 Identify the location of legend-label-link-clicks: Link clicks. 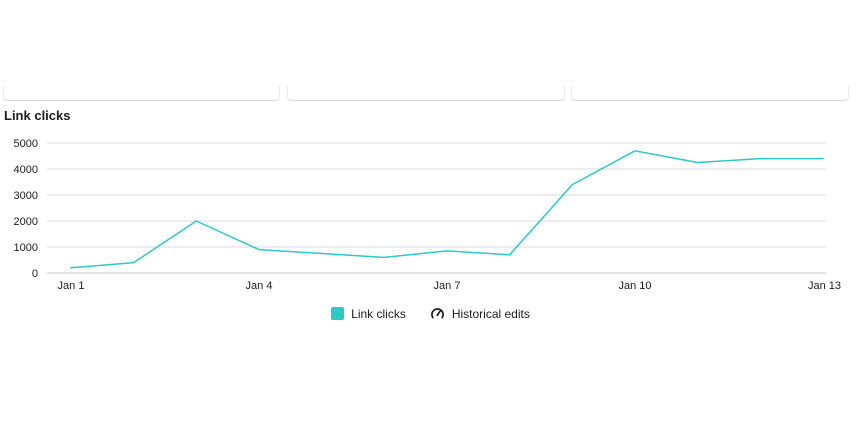
(378, 313).